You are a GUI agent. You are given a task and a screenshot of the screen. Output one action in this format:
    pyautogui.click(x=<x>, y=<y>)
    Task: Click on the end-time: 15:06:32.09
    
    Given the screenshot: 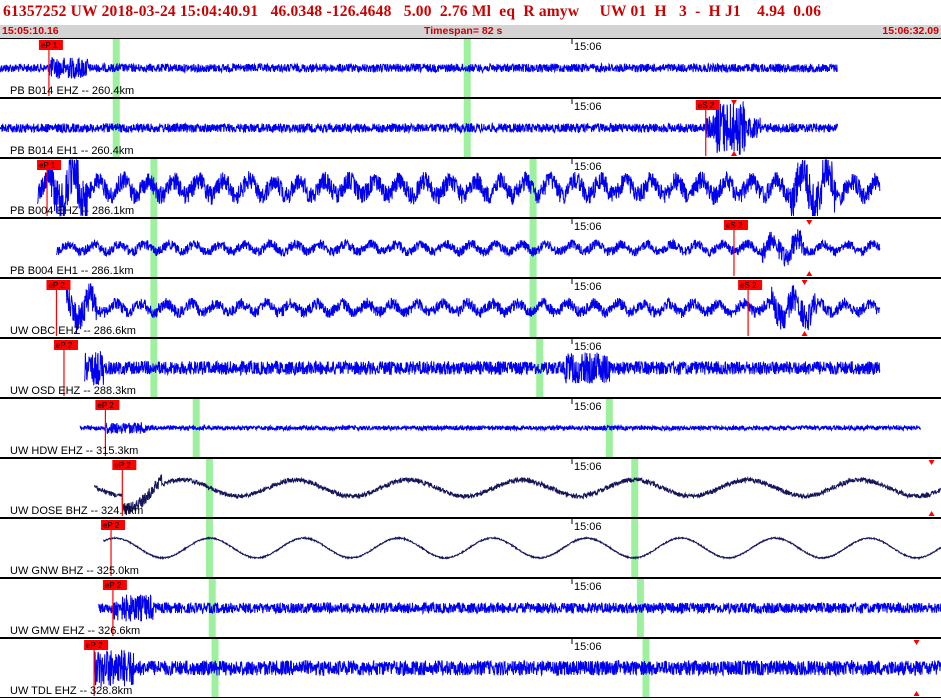 What is the action you would take?
    pyautogui.click(x=910, y=31)
    